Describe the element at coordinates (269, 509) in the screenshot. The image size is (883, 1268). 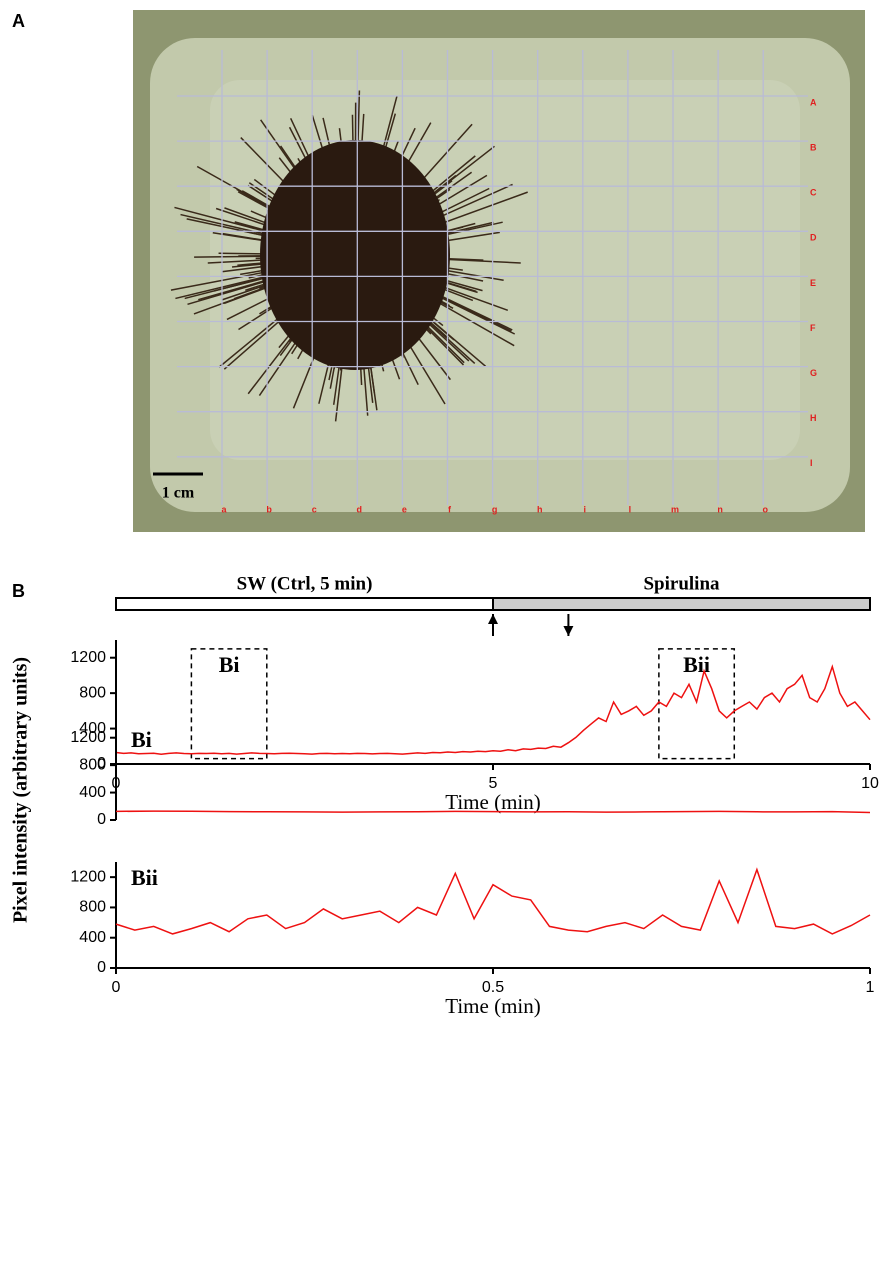
I see `column-label: b` at that location.